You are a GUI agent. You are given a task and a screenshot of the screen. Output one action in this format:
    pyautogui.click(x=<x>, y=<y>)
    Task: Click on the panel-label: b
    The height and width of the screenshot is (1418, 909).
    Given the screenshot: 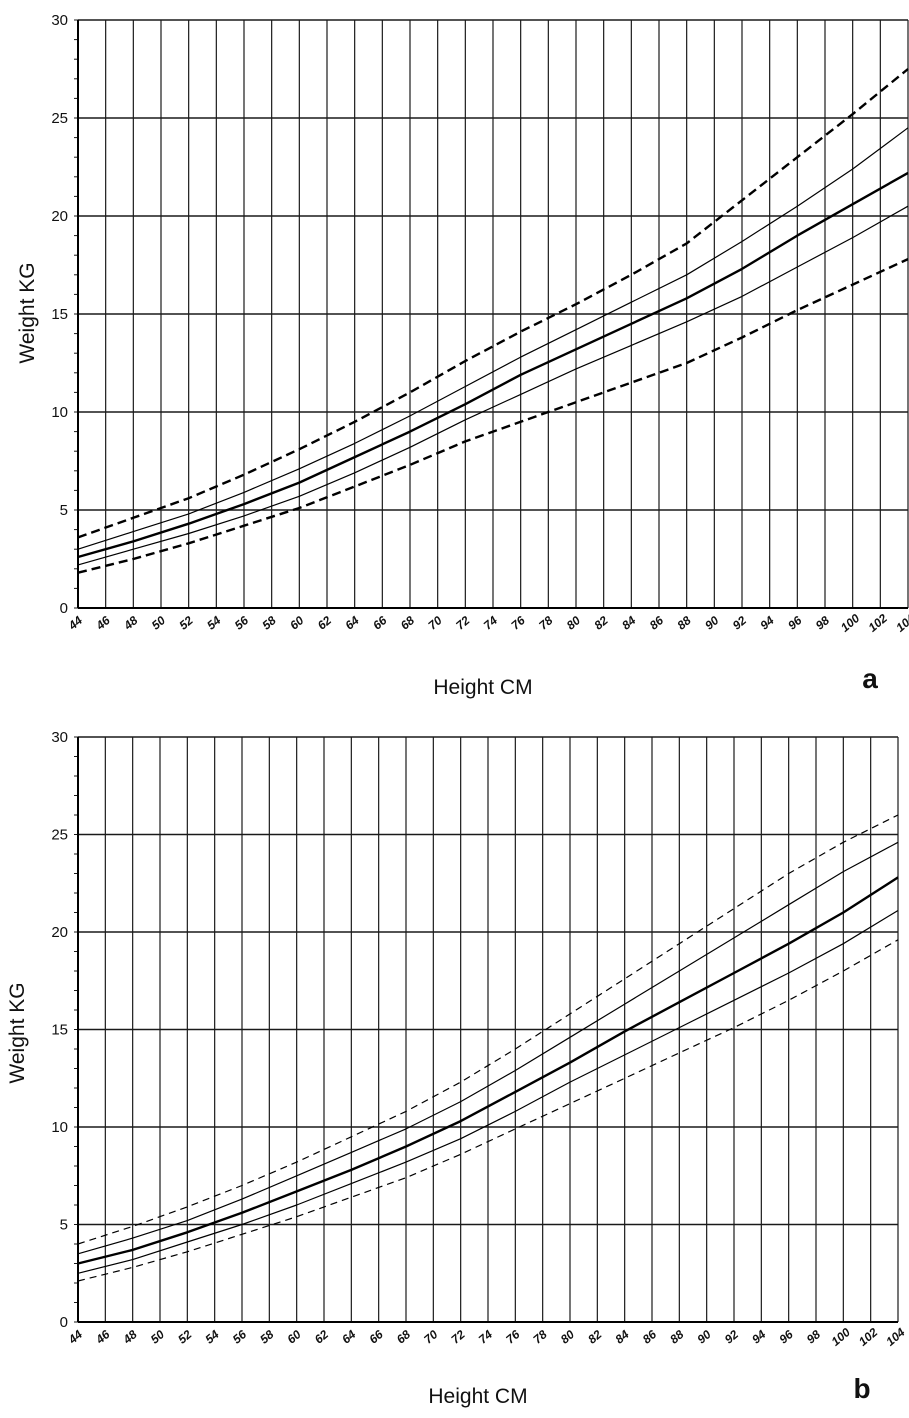 What is the action you would take?
    pyautogui.click(x=861, y=1388)
    